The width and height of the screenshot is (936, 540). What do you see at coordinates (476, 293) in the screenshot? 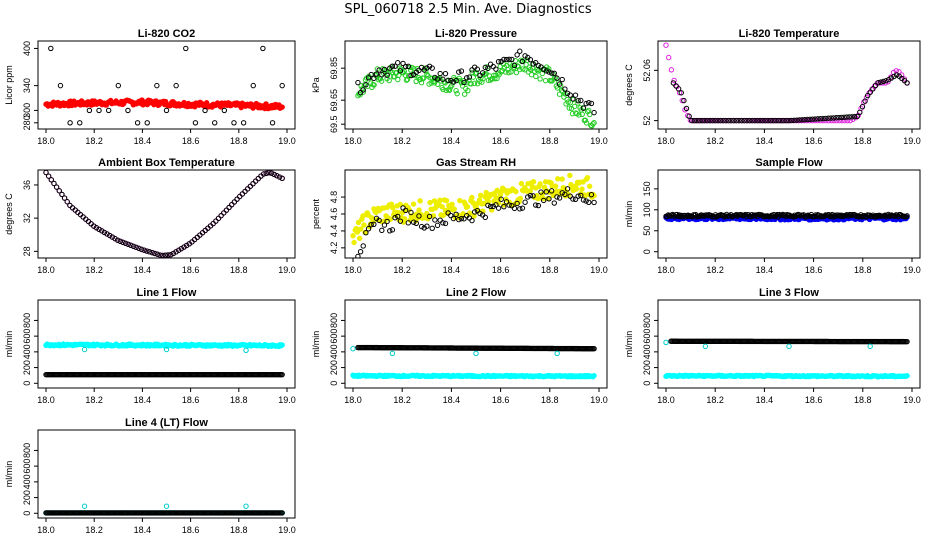
I see `panel-title: Line 2 Flow` at bounding box center [476, 293].